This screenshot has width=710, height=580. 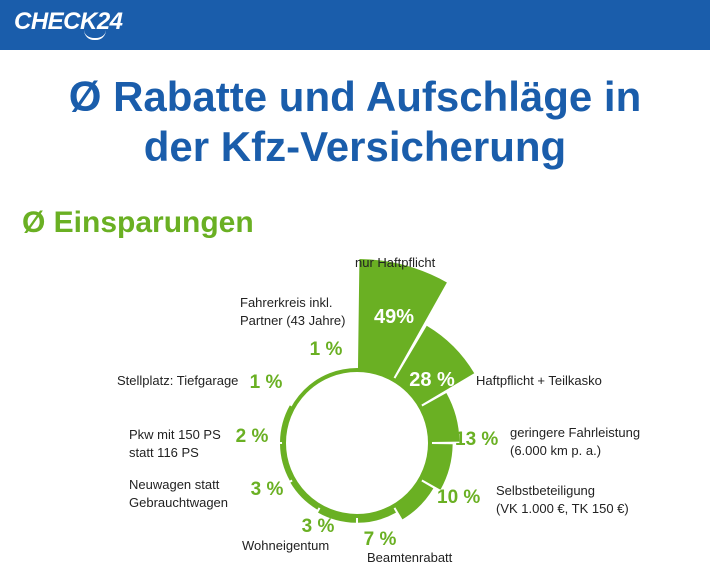 What do you see at coordinates (138, 222) in the screenshot?
I see `section-subtitle: Ø Einsparungen` at bounding box center [138, 222].